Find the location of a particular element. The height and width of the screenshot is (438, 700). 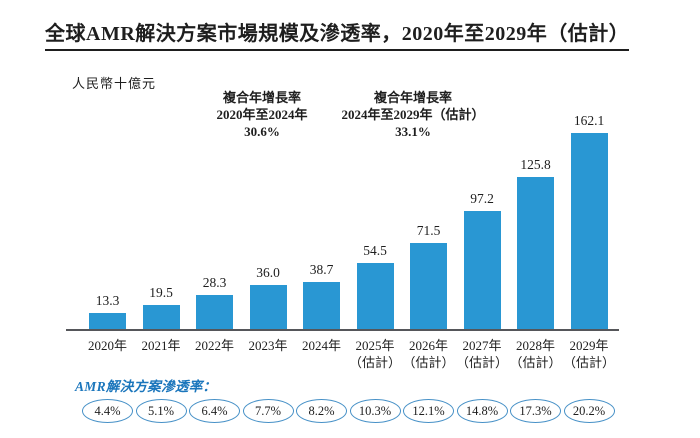

bar-value-label: 28.3 is located at coordinates (214, 282).